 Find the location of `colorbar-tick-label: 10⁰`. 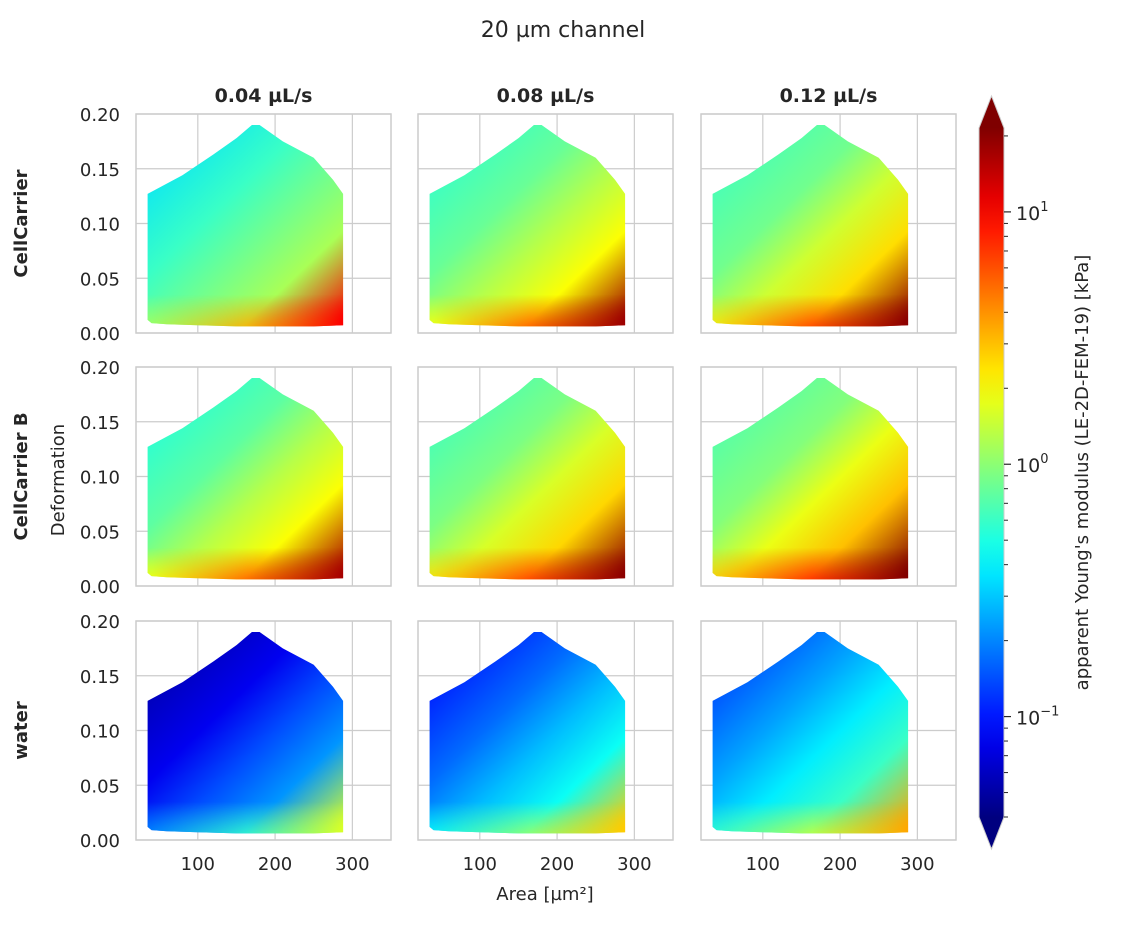

colorbar-tick-label: 10⁰ is located at coordinates (1032, 464).